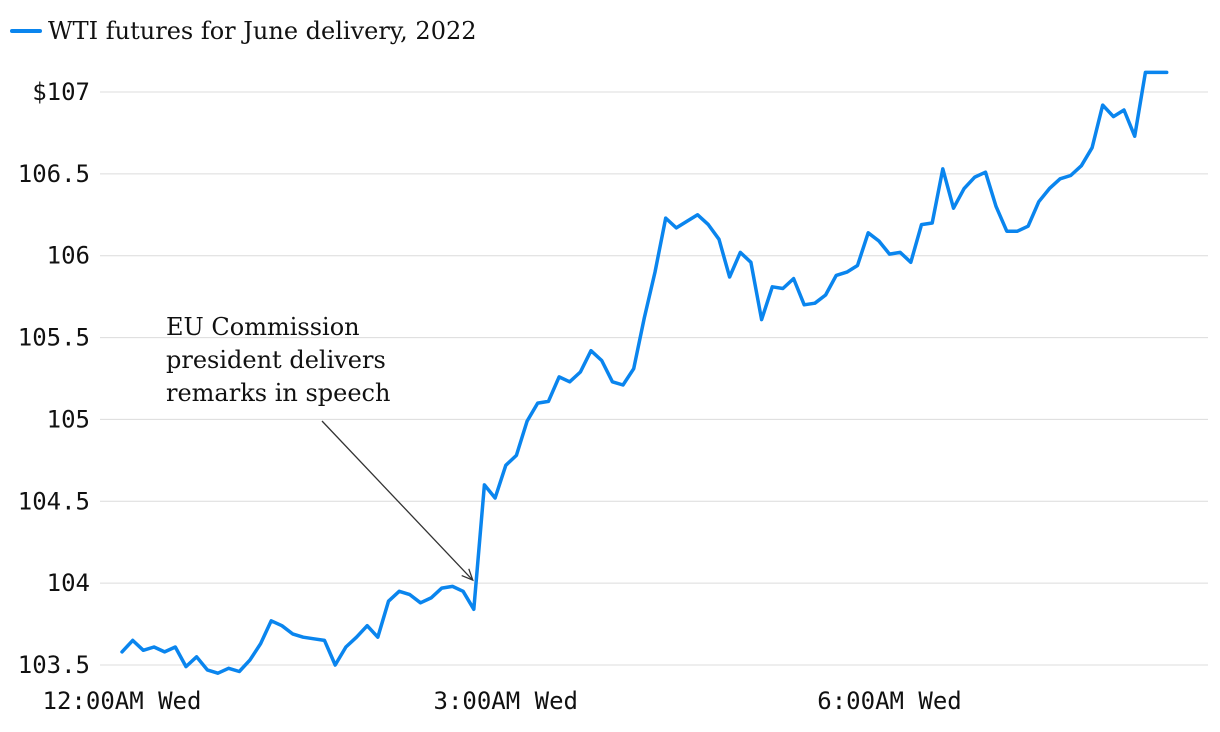 This screenshot has width=1220, height=732. I want to click on y-tick-label: 106, so click(68, 256).